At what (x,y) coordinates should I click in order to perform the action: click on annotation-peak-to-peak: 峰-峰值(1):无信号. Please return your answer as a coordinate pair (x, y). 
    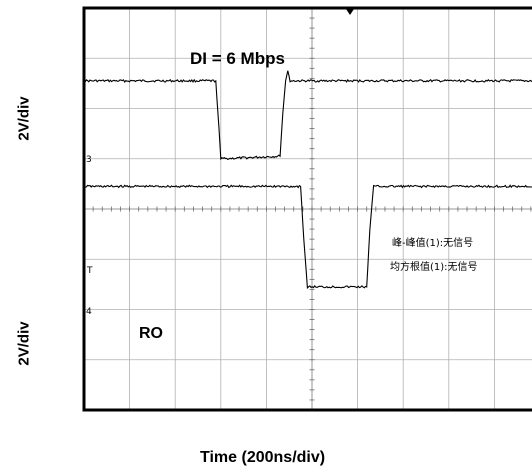
    Looking at the image, I should click on (432, 242).